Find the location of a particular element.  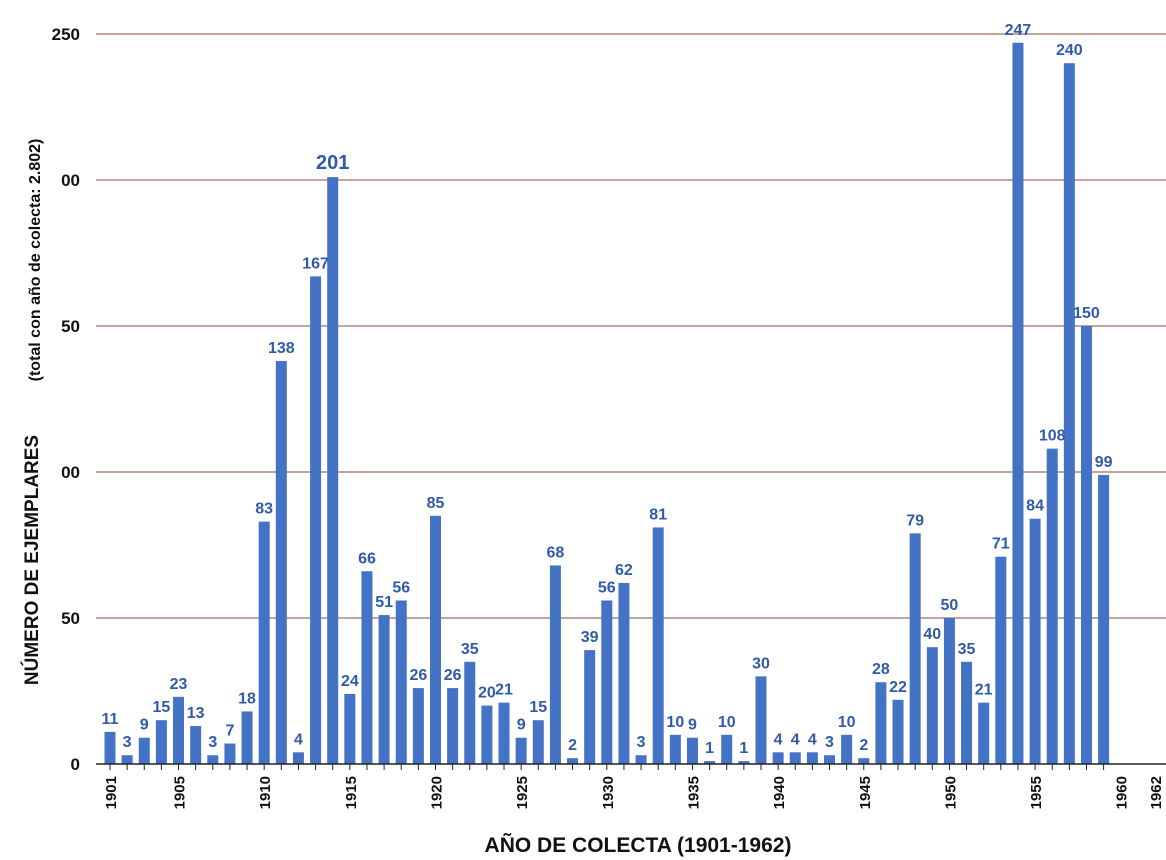

bar-1926 is located at coordinates (538, 742).